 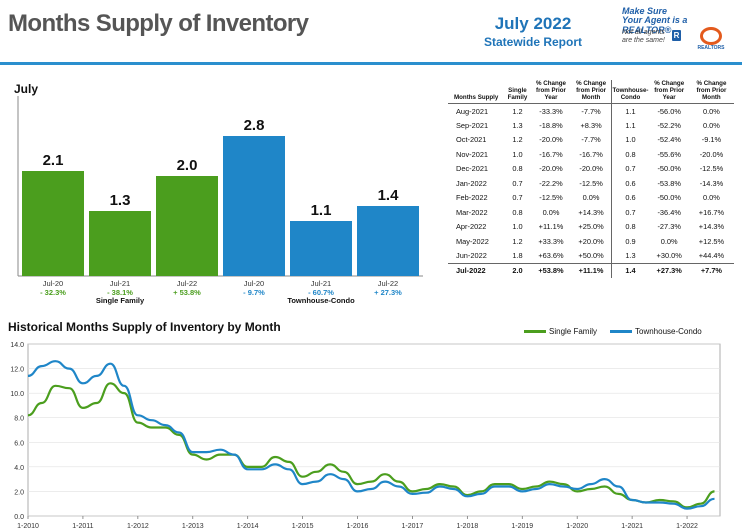 What do you see at coordinates (655, 25) in the screenshot?
I see `logo-tagline-2: Your Agent is a REALTOR®` at bounding box center [655, 25].